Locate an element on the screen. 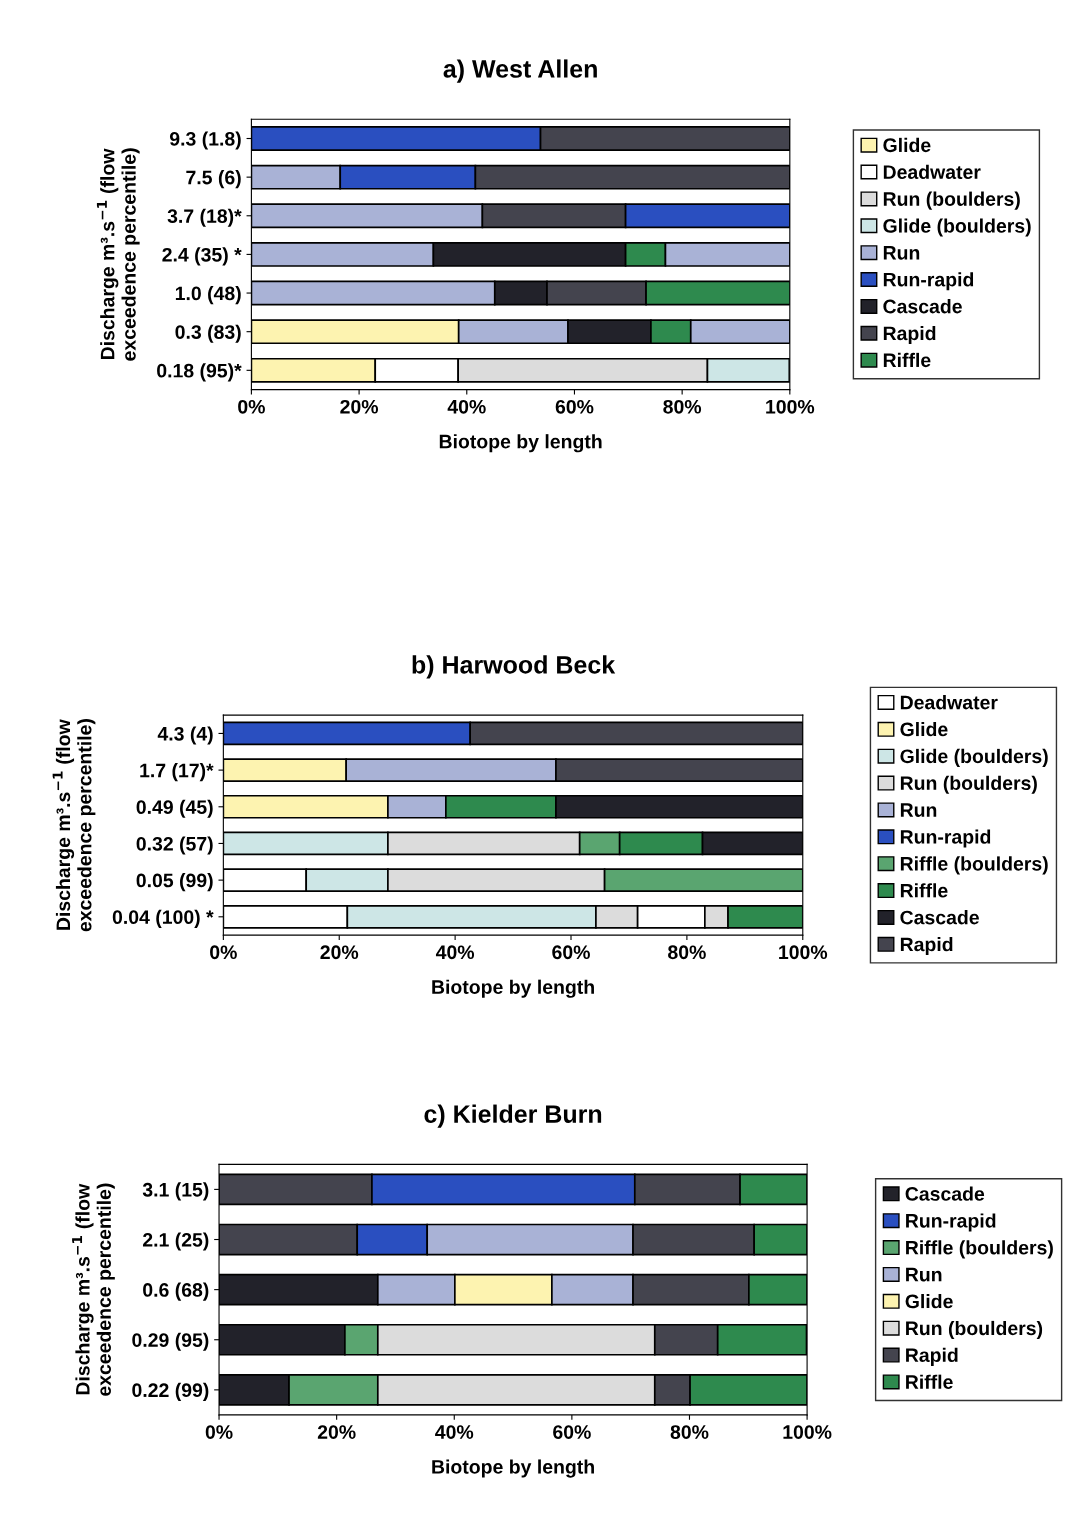 The height and width of the screenshot is (1528, 1079). y-tick-label: 1.0 (48) is located at coordinates (208, 295).